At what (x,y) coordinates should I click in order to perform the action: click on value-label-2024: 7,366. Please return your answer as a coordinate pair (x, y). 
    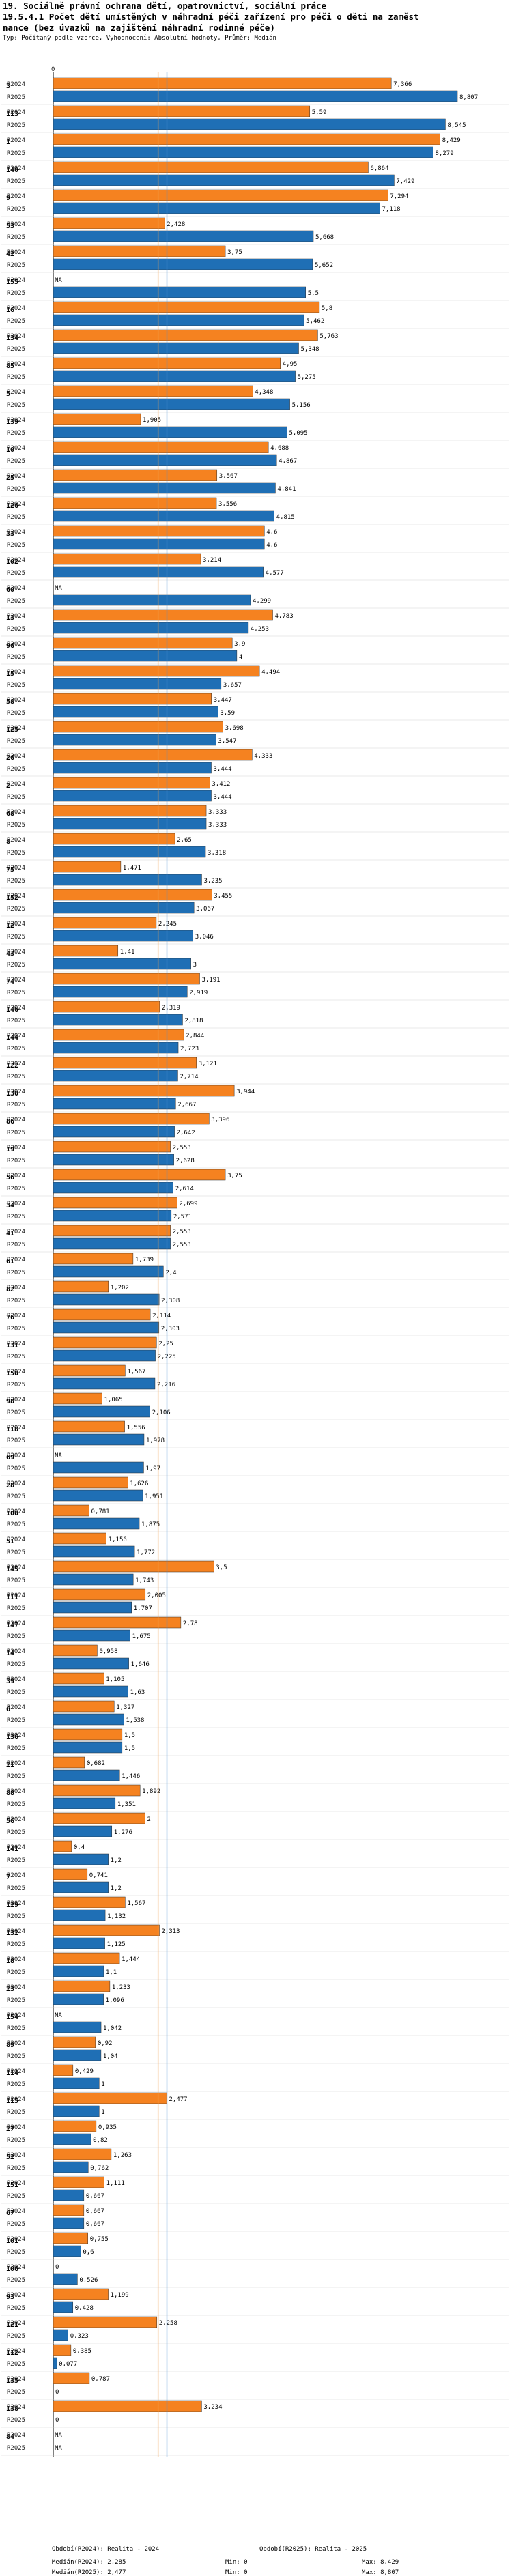
    Looking at the image, I should click on (402, 84).